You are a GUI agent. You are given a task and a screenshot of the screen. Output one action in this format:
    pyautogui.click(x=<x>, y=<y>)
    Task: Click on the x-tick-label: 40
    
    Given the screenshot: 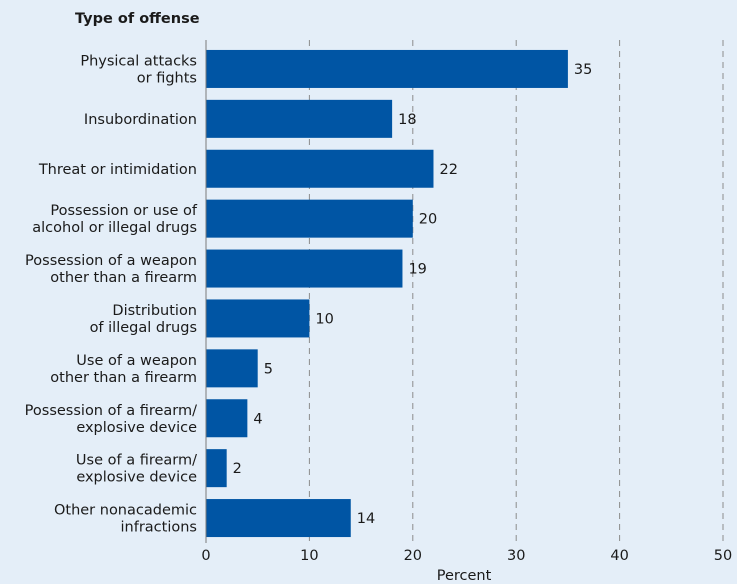 What is the action you would take?
    pyautogui.click(x=619, y=556)
    